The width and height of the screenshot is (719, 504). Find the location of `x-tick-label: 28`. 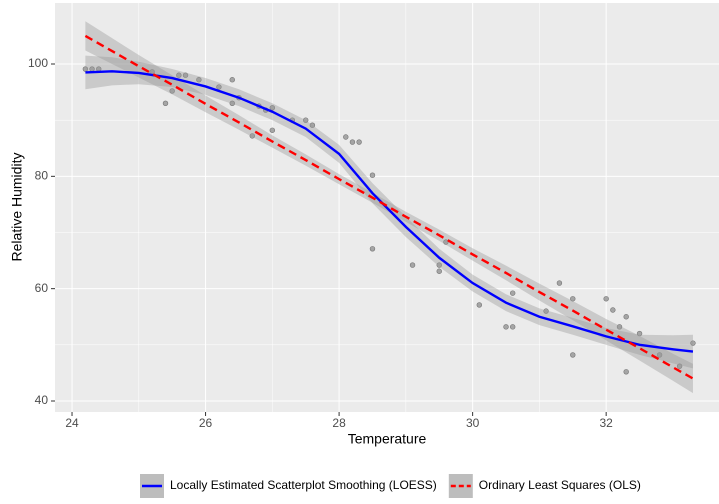

x-tick-label: 28 is located at coordinates (339, 423).